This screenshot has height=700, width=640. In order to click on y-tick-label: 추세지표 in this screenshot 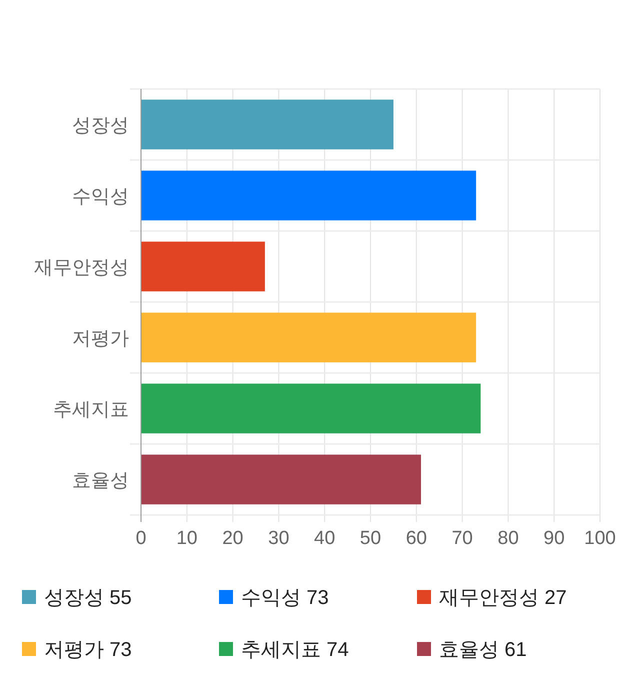, I will do `click(91, 410)`.